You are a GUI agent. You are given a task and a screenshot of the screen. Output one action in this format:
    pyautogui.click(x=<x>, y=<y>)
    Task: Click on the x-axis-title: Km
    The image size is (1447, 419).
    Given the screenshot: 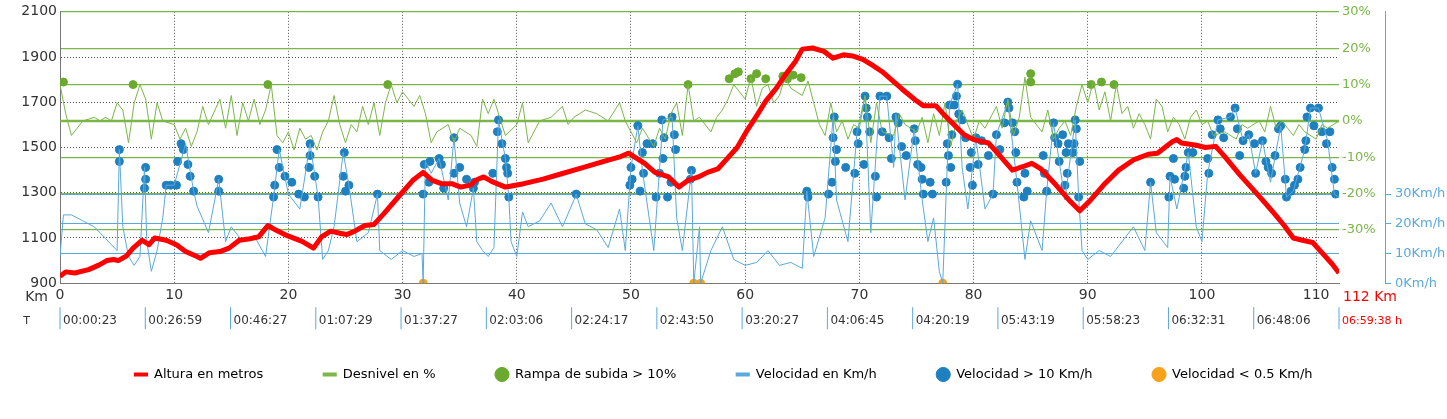 What is the action you would take?
    pyautogui.click(x=36, y=295)
    